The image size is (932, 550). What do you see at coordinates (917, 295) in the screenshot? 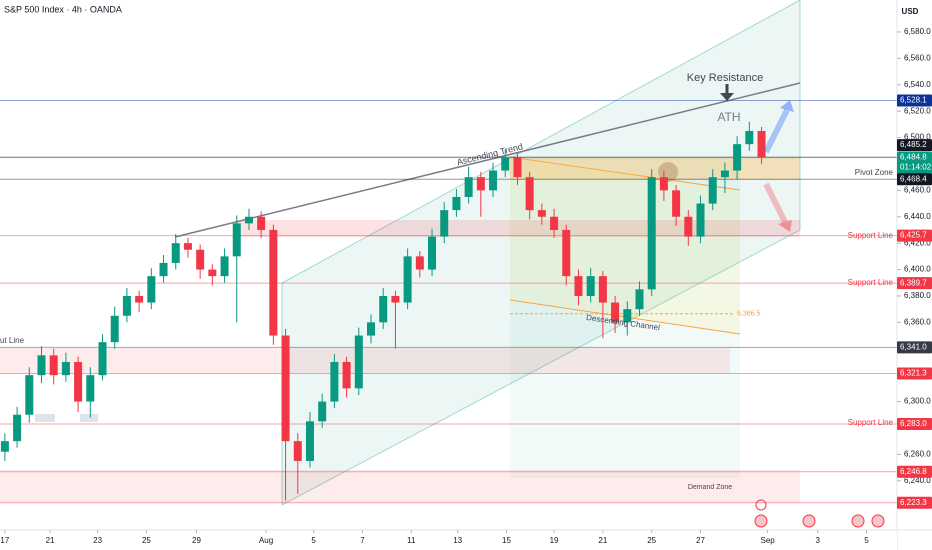
I see `y-tick-label: 6,380.0` at bounding box center [917, 295].